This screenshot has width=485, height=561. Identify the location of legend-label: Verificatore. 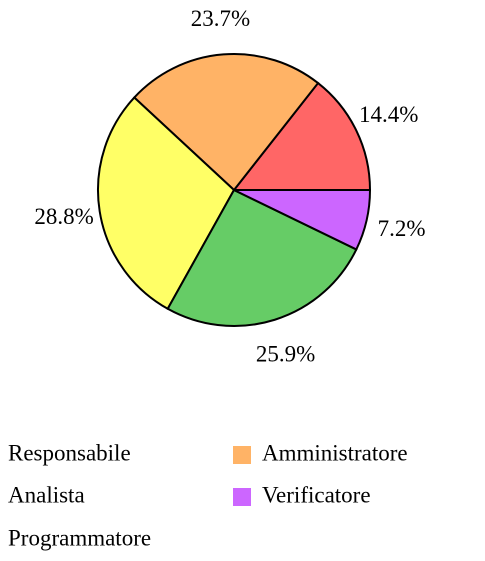
(316, 494).